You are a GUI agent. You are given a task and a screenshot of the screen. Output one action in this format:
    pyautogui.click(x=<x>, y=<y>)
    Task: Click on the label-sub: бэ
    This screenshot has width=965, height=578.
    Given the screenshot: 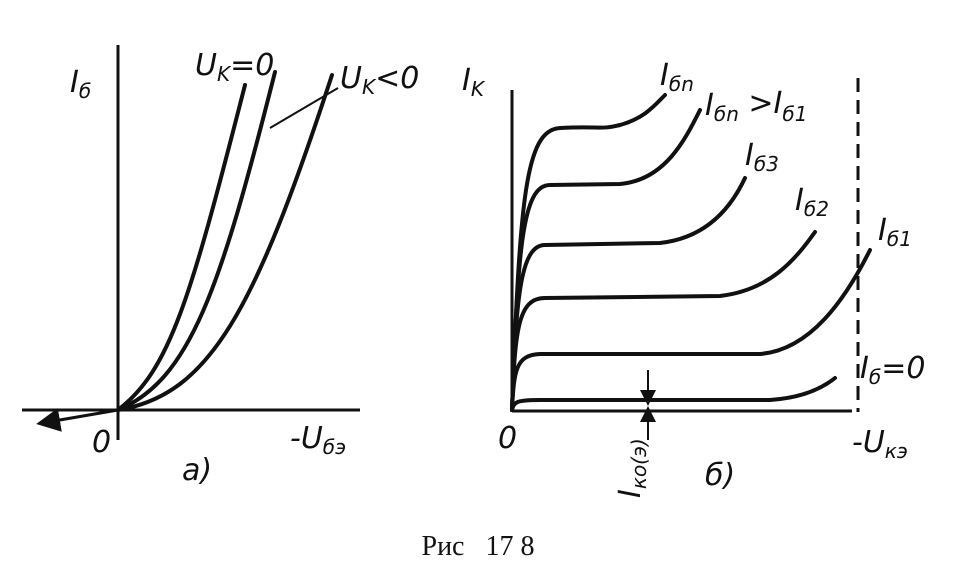 What is the action you would take?
    pyautogui.click(x=334, y=447)
    